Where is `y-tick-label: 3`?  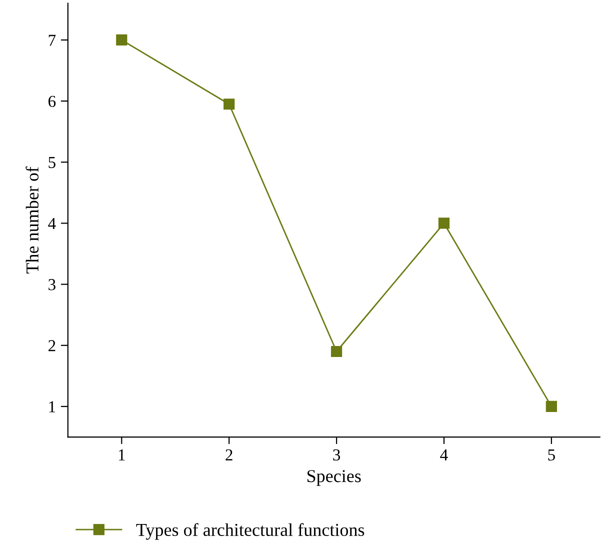 y-tick-label: 3 is located at coordinates (52, 284).